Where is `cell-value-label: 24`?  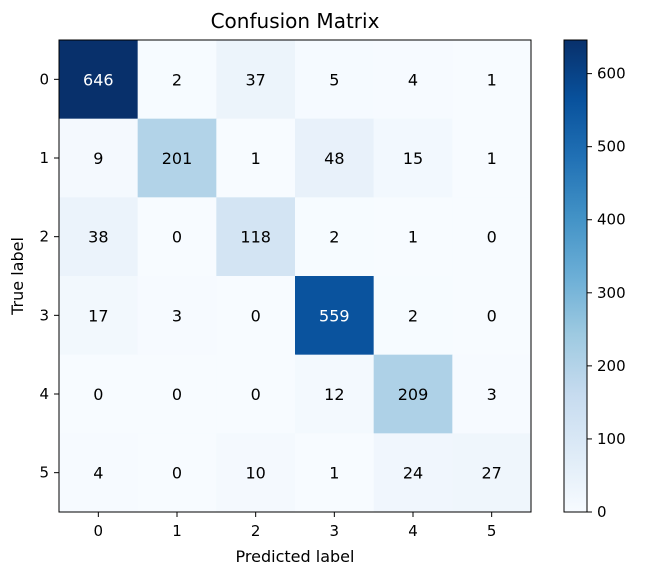 cell-value-label: 24 is located at coordinates (413, 473).